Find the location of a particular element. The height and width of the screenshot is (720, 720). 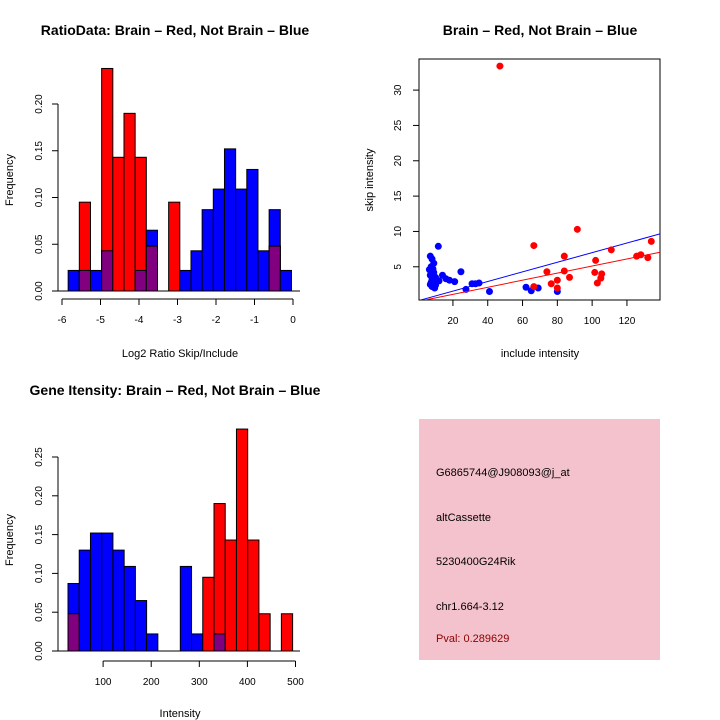

y-tick-label: 0.10 is located at coordinates (39, 573).